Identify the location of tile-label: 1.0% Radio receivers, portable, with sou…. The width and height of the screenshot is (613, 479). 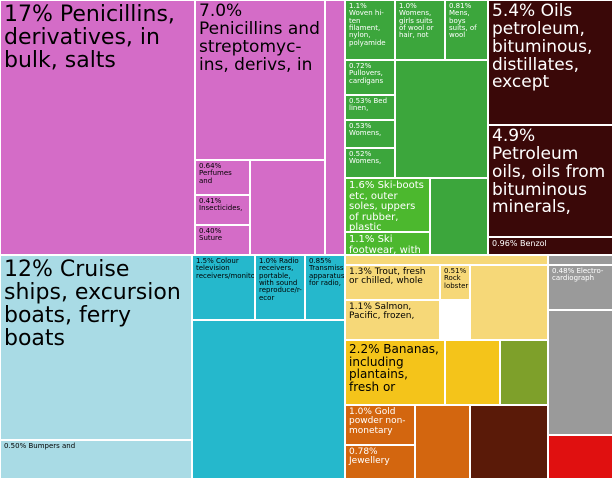
(280, 279).